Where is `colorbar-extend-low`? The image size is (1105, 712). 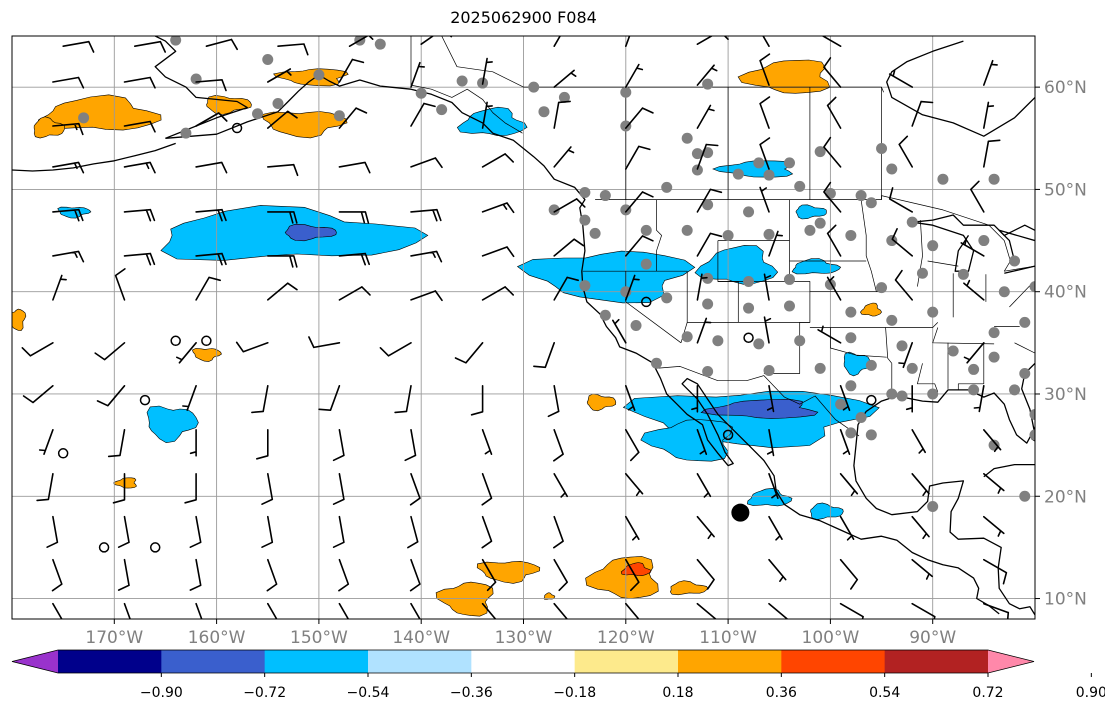 colorbar-extend-low is located at coordinates (35, 661).